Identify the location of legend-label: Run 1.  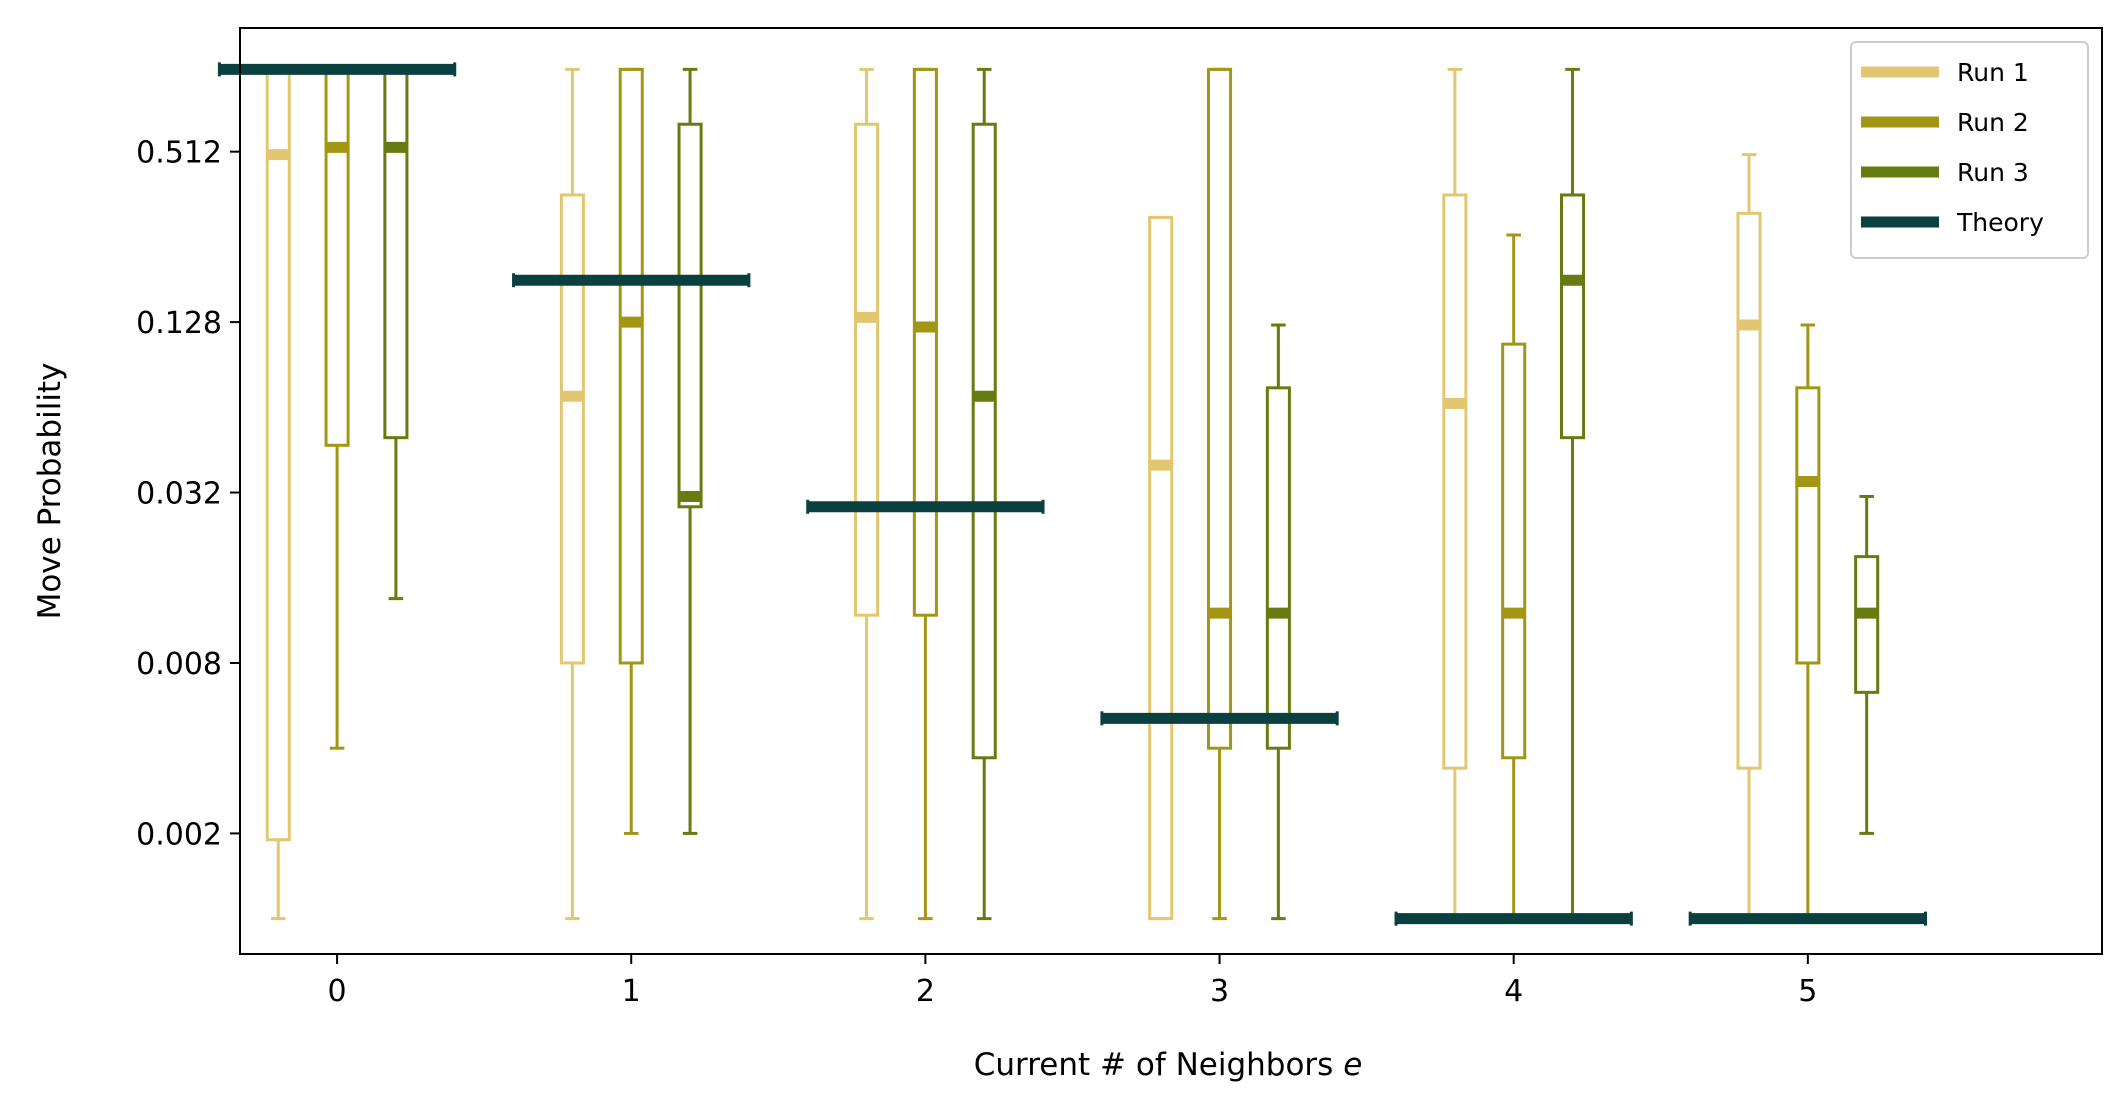
(1993, 72).